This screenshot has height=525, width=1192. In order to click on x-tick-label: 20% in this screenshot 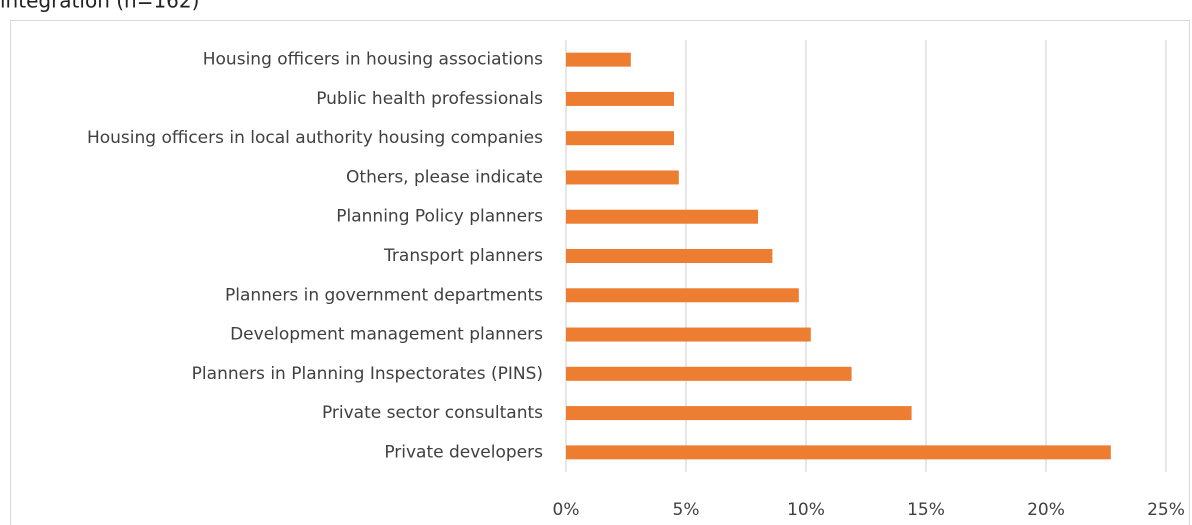, I will do `click(1046, 510)`.